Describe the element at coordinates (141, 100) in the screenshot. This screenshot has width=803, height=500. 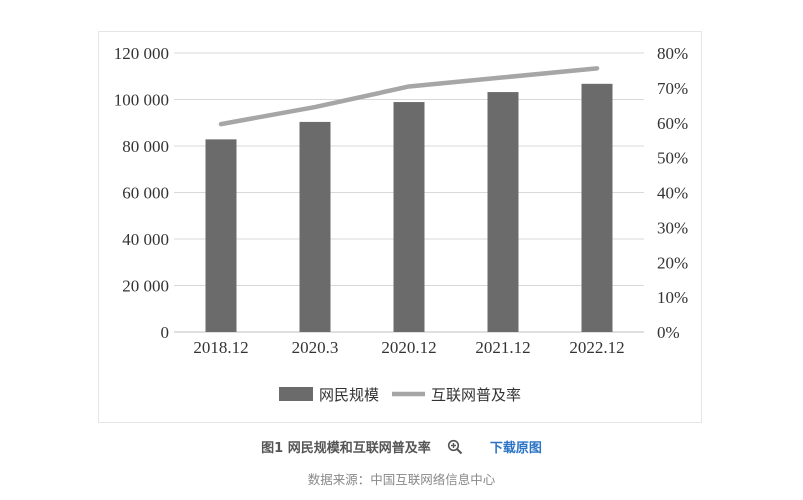
I see `y-left-tick-label: 100 000` at that location.